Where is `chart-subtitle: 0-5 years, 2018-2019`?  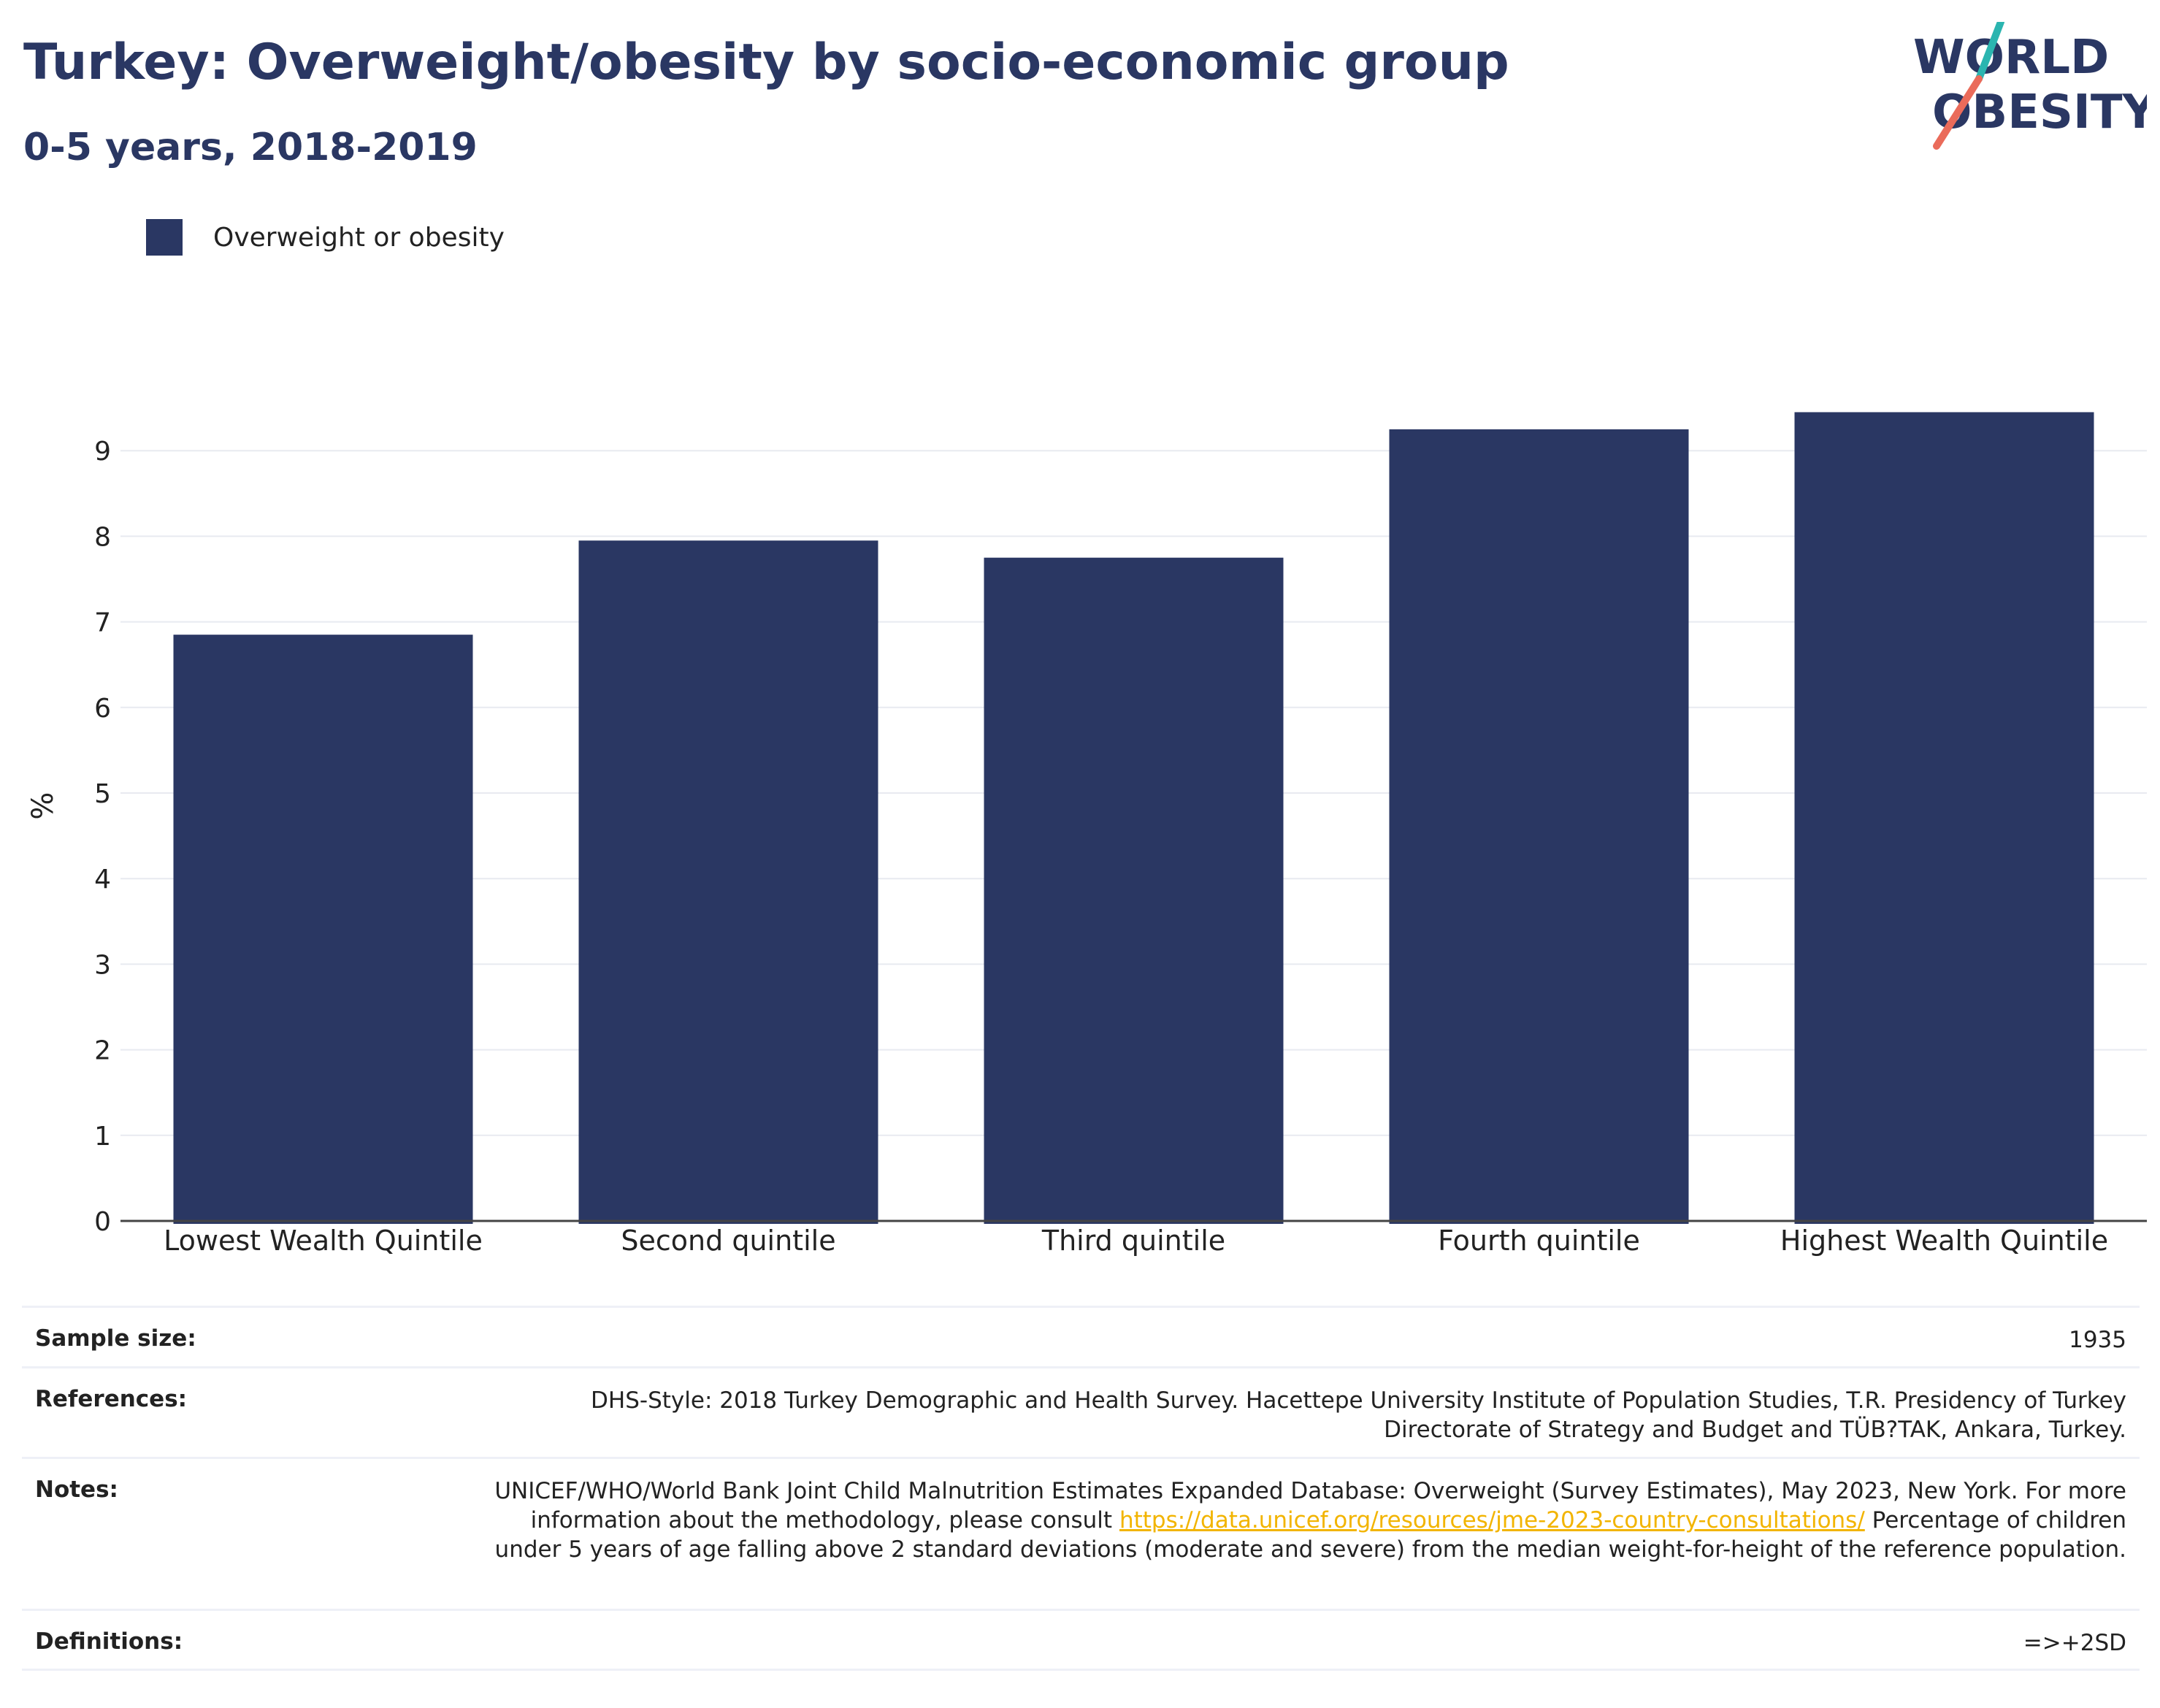 chart-subtitle: 0-5 years, 2018-2019 is located at coordinates (250, 147).